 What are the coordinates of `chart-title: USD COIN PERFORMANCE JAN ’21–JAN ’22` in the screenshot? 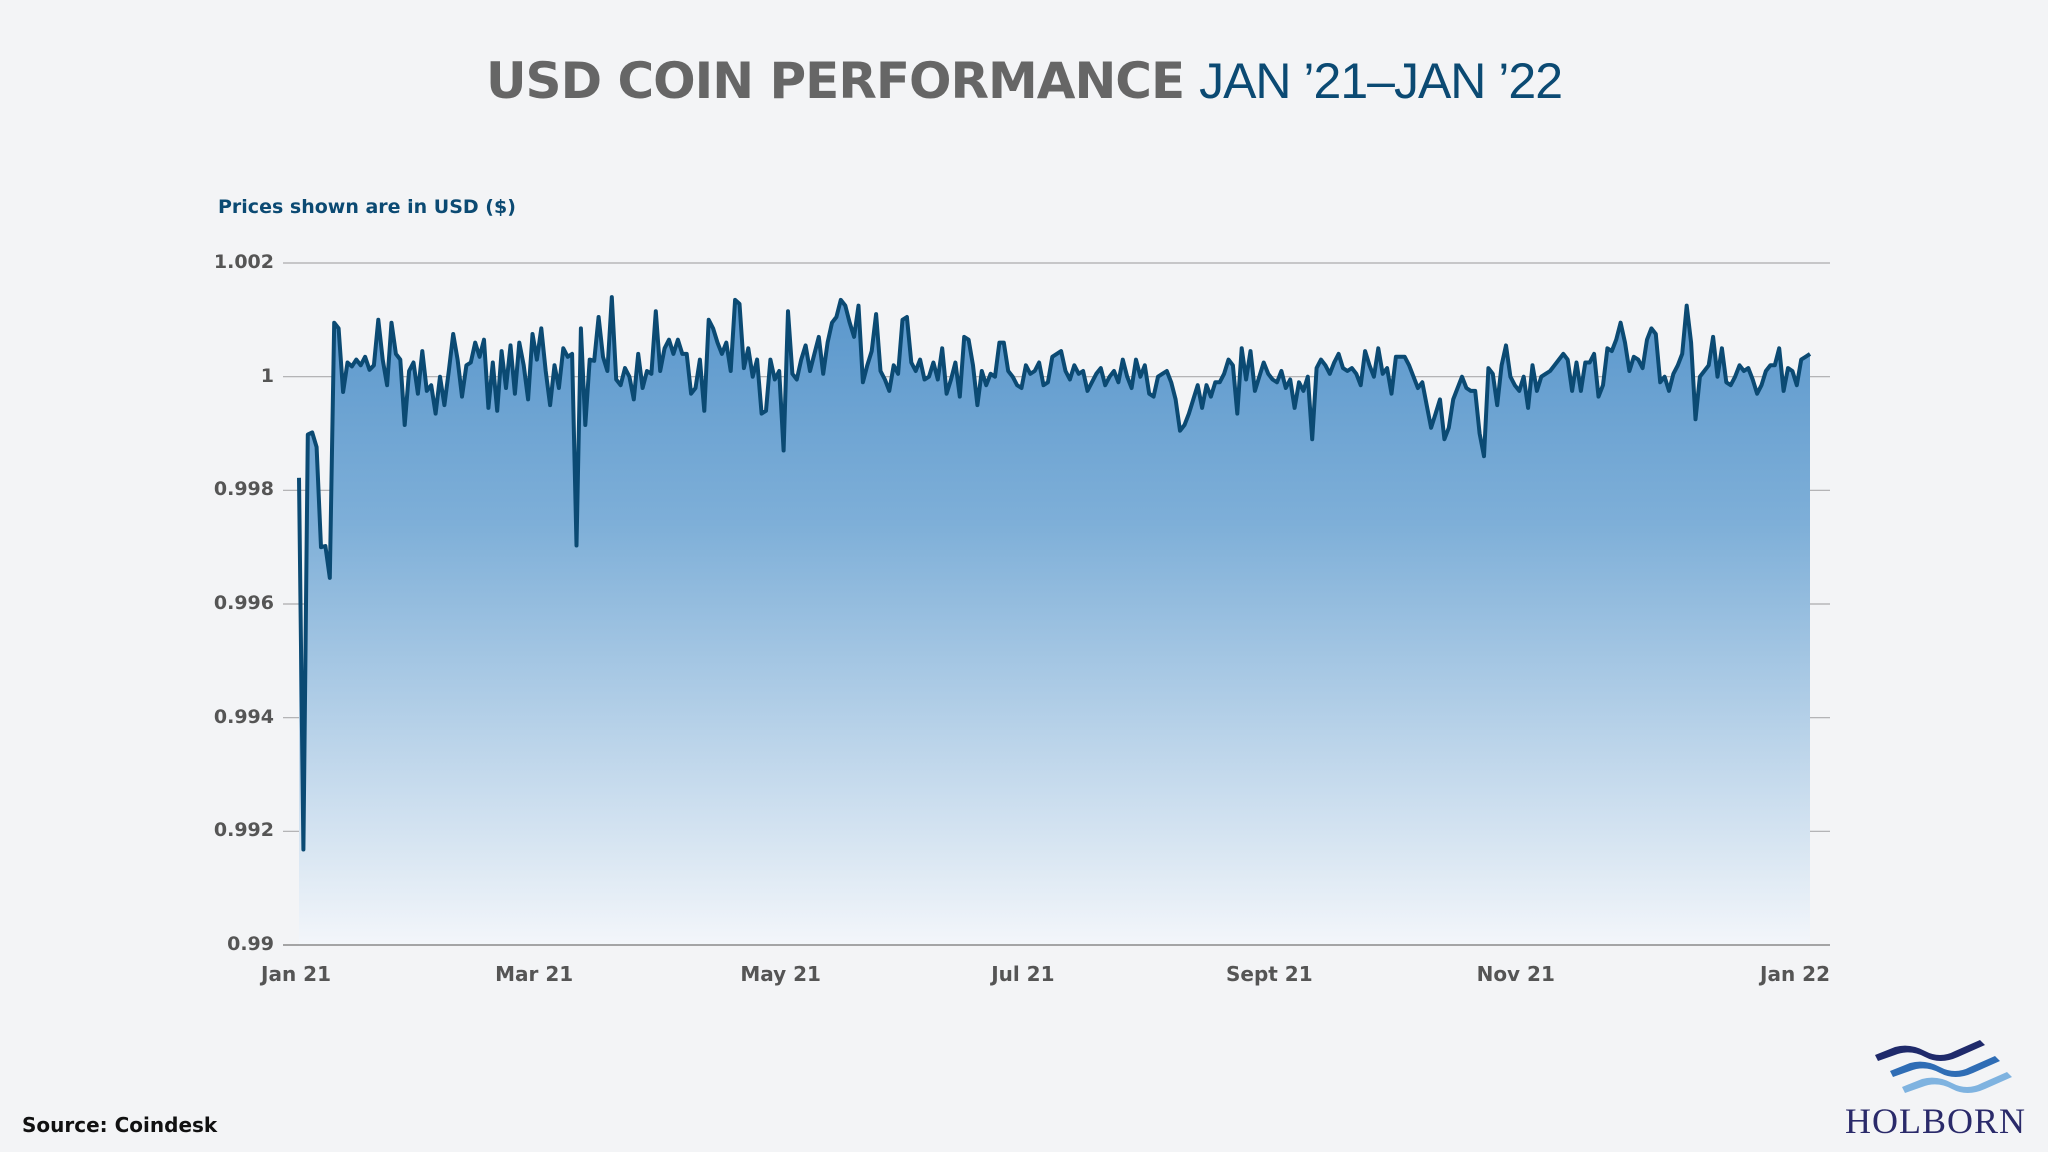 It's located at (1024, 81).